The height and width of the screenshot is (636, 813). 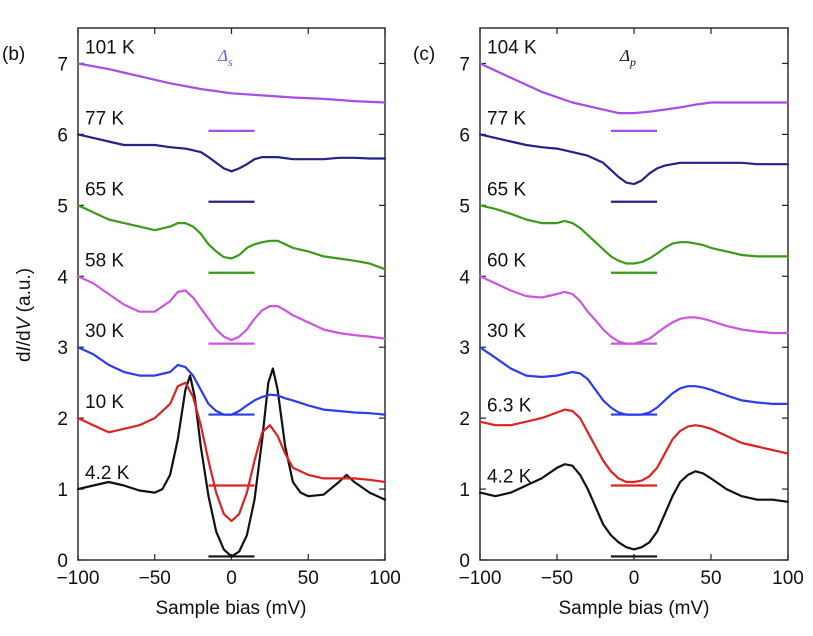 What do you see at coordinates (231, 452) in the screenshot?
I see `spectrum-curve-10K` at bounding box center [231, 452].